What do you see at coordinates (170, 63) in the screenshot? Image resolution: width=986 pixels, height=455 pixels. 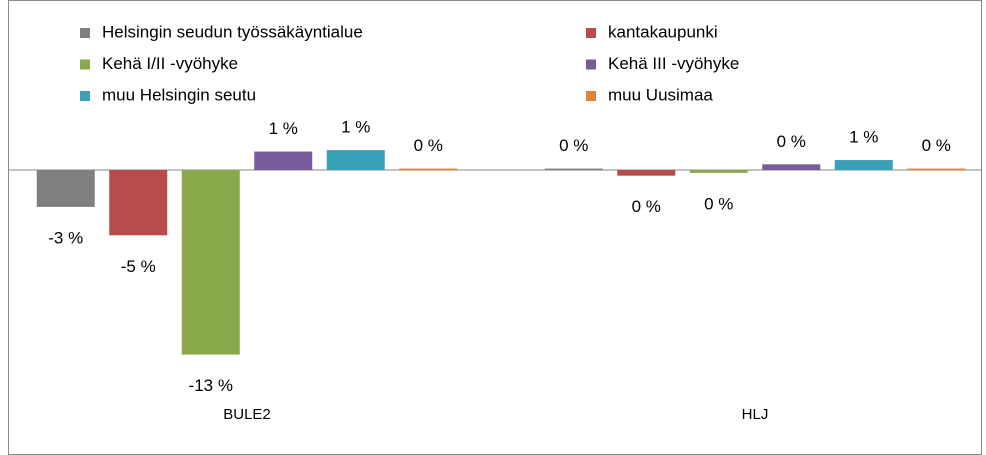 I see `legend-label: Kehä I/II -vyöhyke` at bounding box center [170, 63].